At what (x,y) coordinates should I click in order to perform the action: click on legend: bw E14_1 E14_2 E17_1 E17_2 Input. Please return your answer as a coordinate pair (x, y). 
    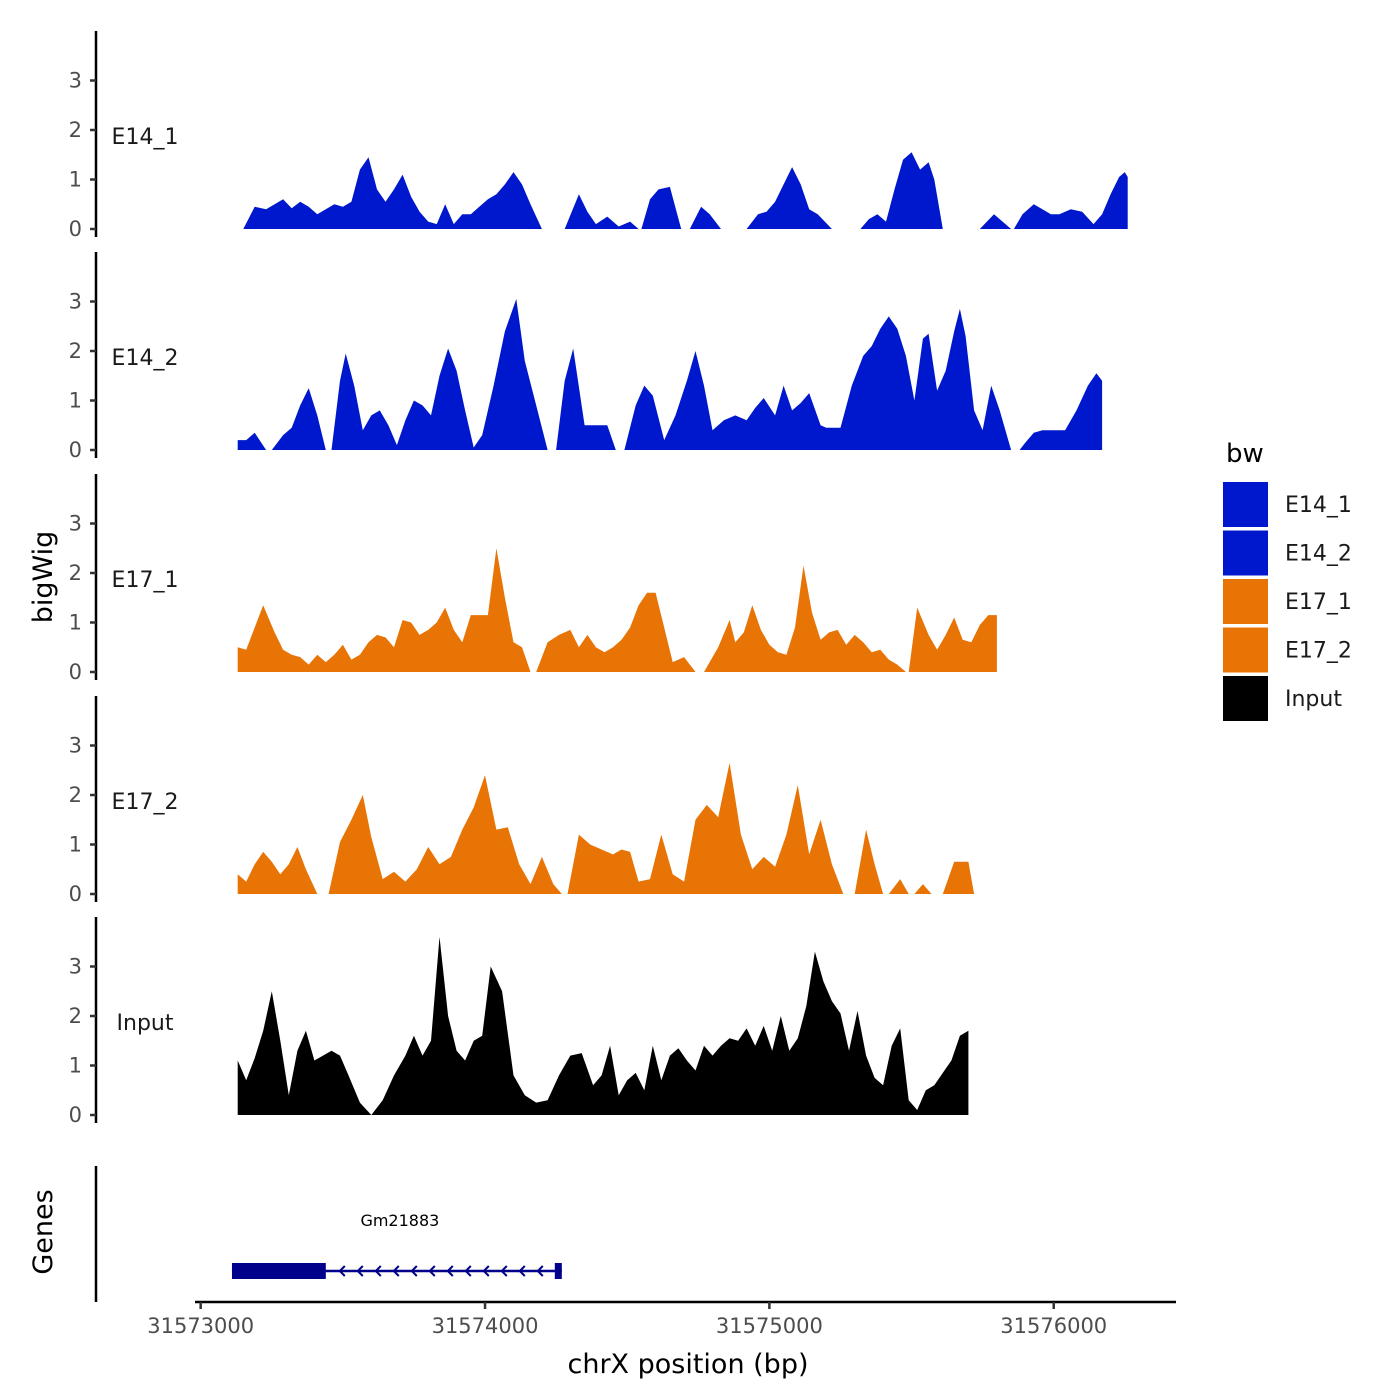
    Looking at the image, I should click on (1287, 580).